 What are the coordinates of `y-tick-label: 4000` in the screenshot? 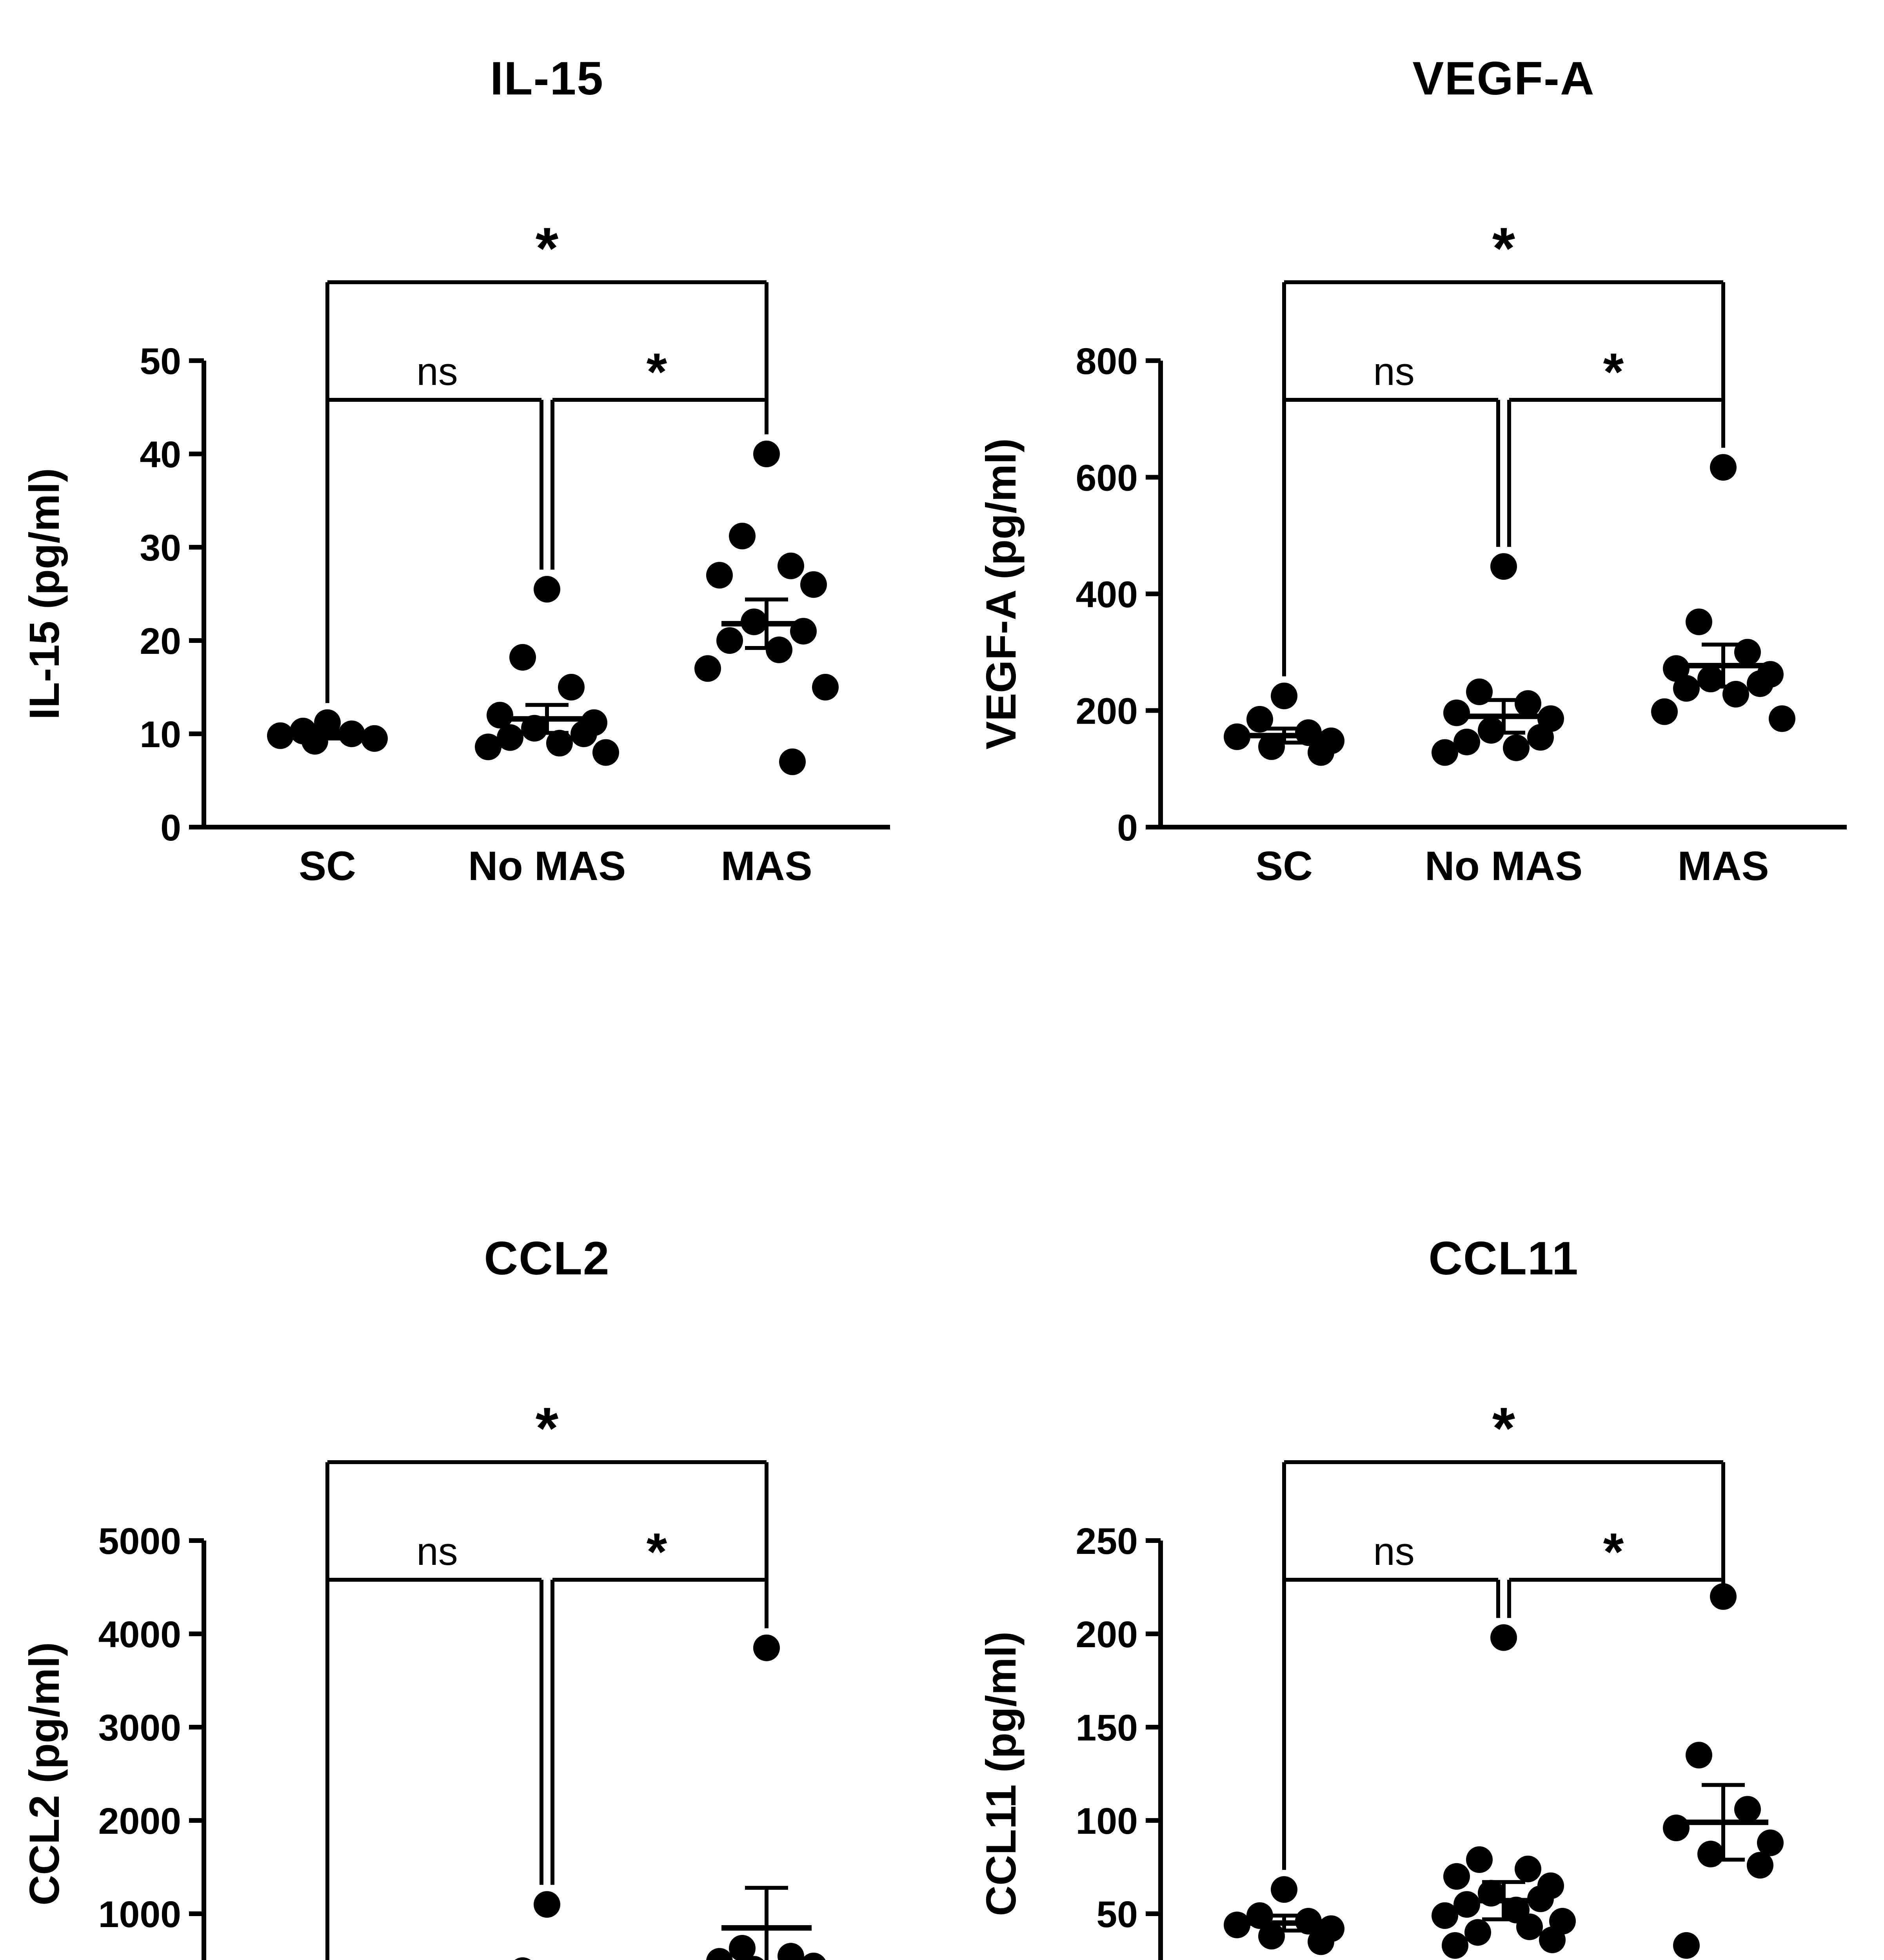 It's located at (139, 1634).